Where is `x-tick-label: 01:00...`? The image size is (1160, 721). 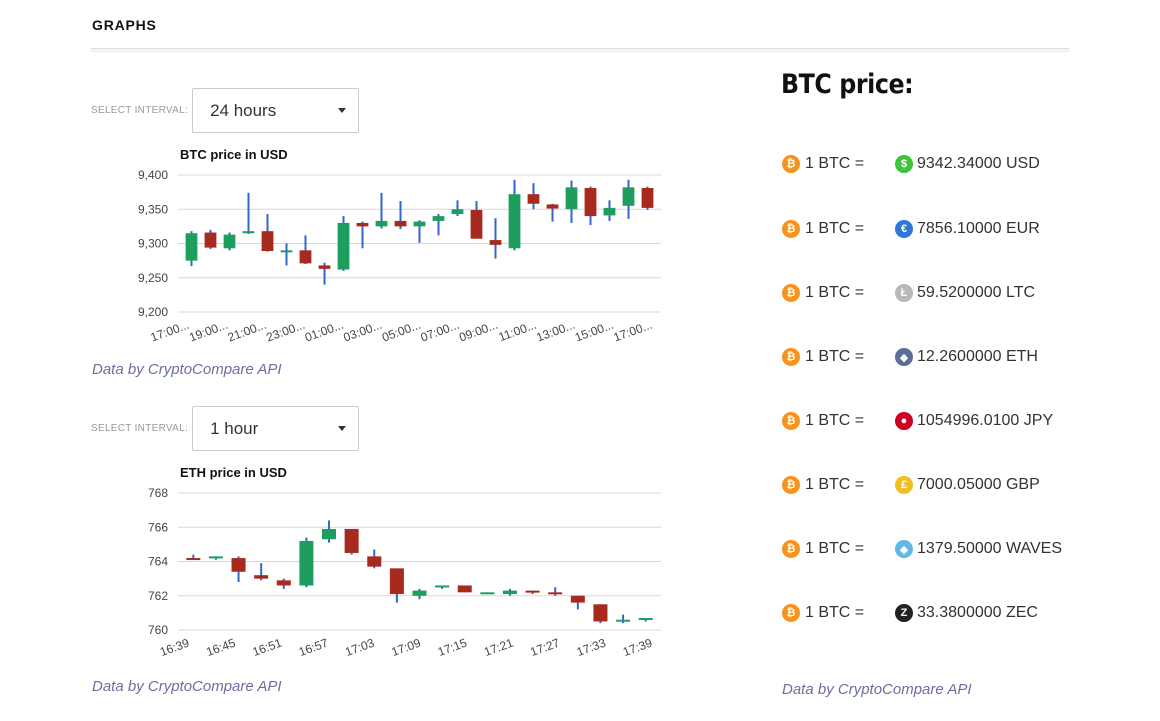 x-tick-label: 01:00... is located at coordinates (324, 331).